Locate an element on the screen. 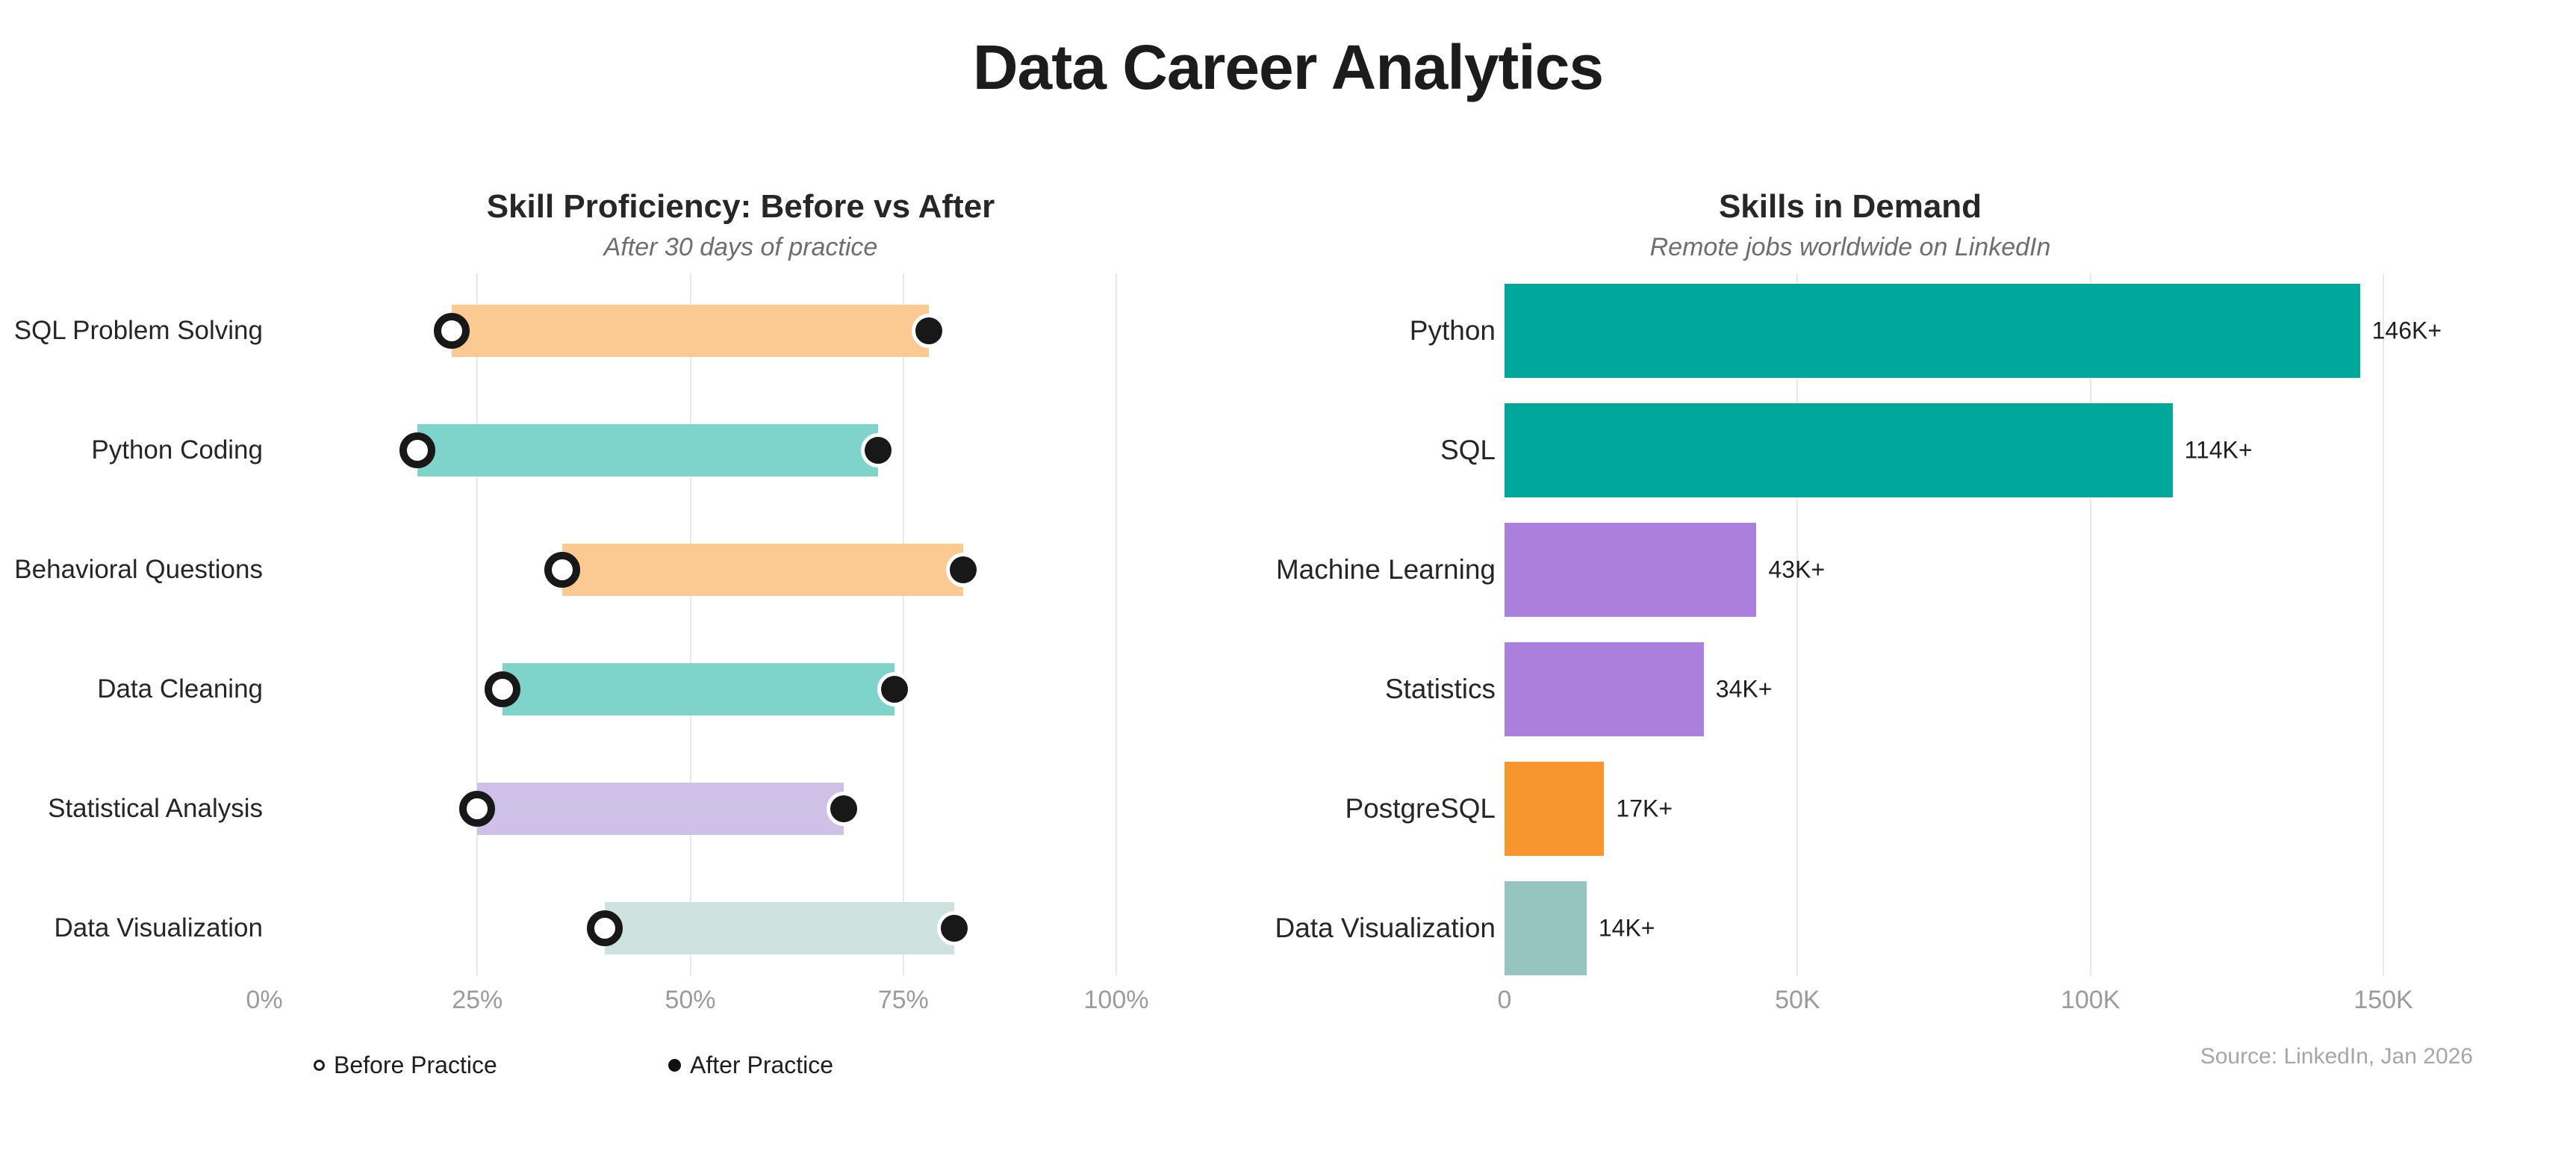 This screenshot has width=2576, height=1165. category-label: Python is located at coordinates (1452, 330).